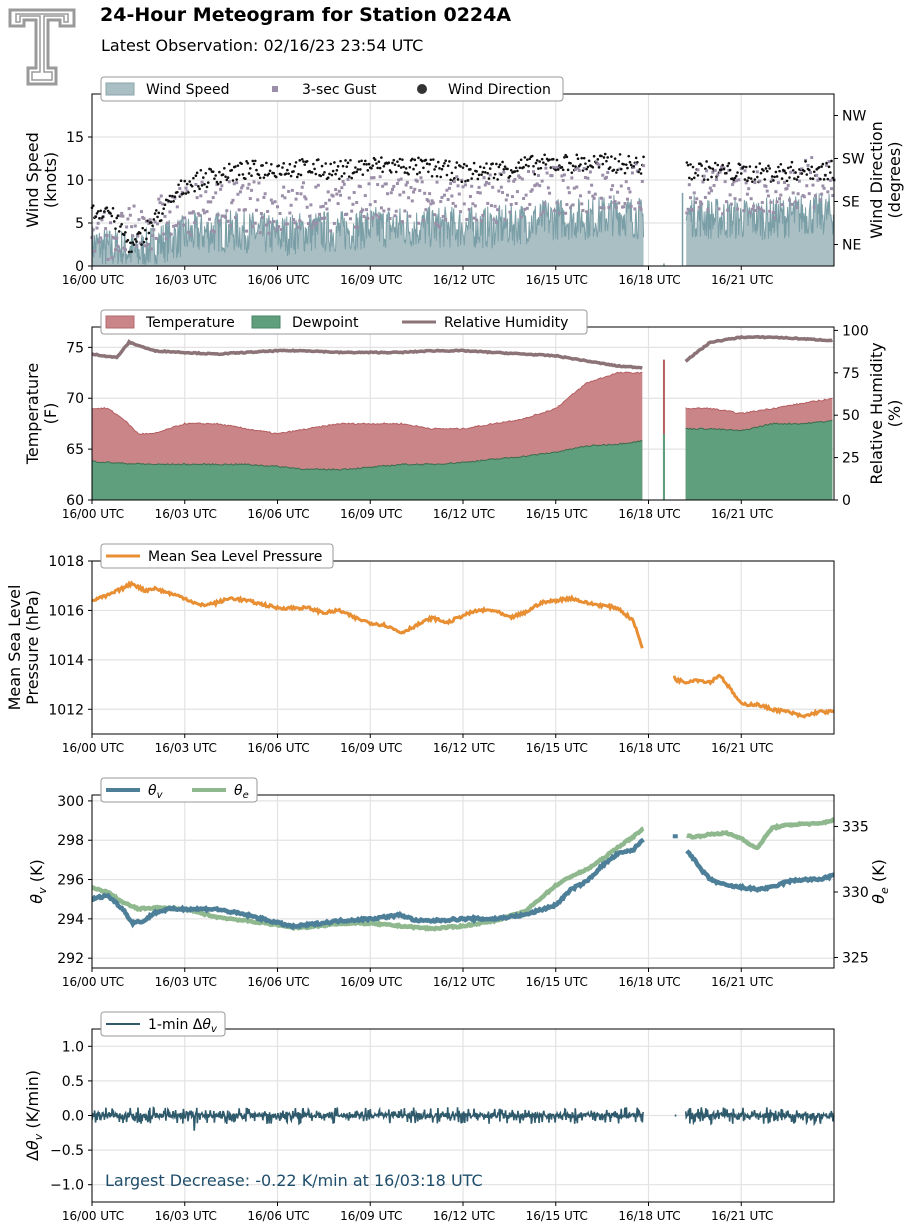  Describe the element at coordinates (855, 959) in the screenshot. I see `y2-tick-label: 325` at that location.